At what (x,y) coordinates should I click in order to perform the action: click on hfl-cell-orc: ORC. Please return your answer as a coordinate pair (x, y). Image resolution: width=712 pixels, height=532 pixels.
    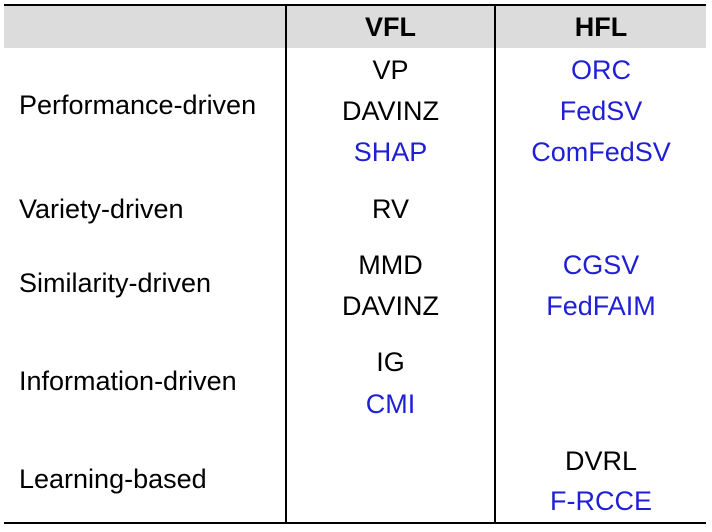
    Looking at the image, I should click on (601, 70).